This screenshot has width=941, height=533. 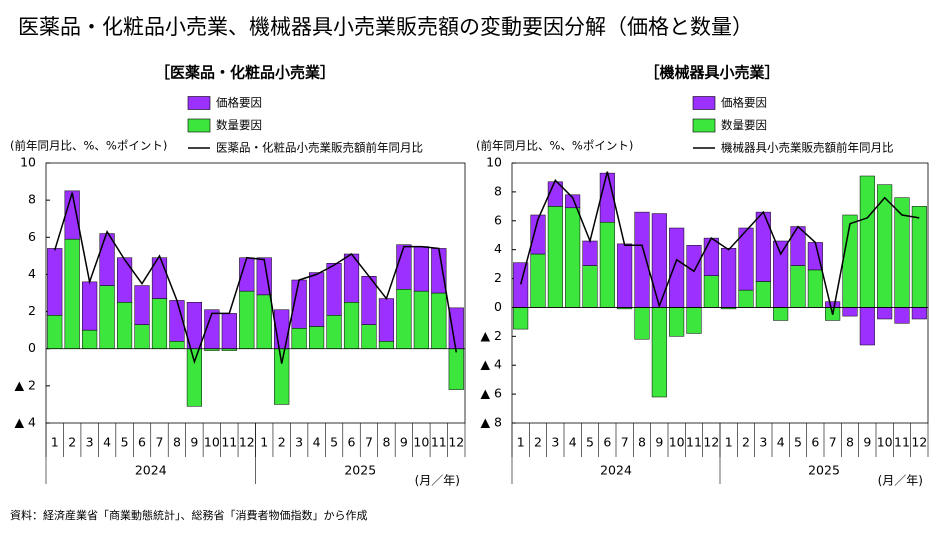 What do you see at coordinates (781, 442) in the screenshot?
I see `x-tick-label: 4` at bounding box center [781, 442].